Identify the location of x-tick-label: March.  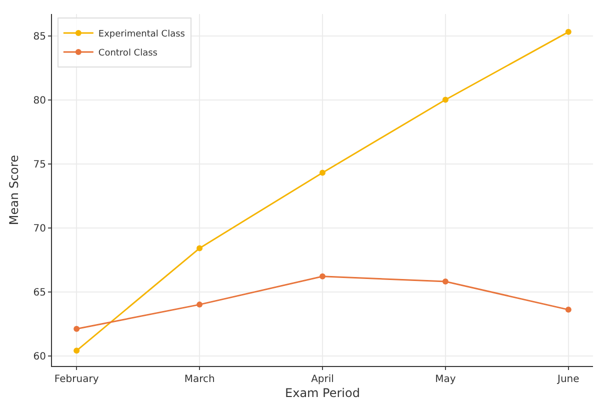
(199, 379).